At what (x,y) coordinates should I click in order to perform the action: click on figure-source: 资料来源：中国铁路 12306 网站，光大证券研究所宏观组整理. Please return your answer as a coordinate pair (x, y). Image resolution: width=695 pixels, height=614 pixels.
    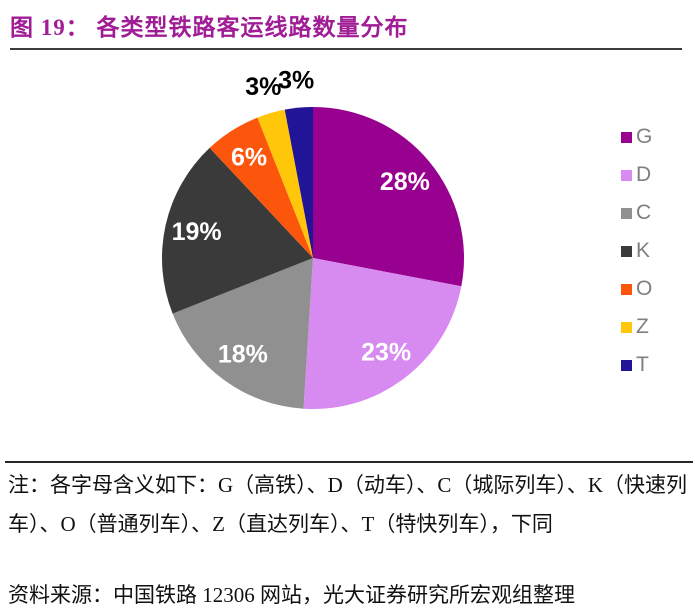
    Looking at the image, I should click on (291, 595).